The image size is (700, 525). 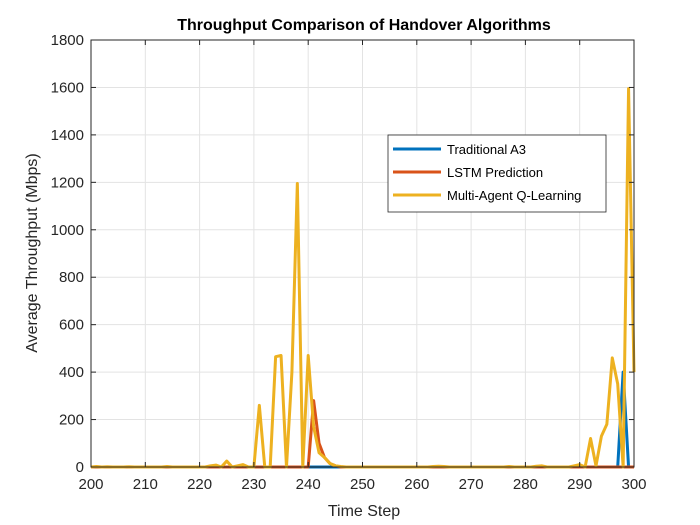 I want to click on x-tick-label: 290, so click(x=579, y=484).